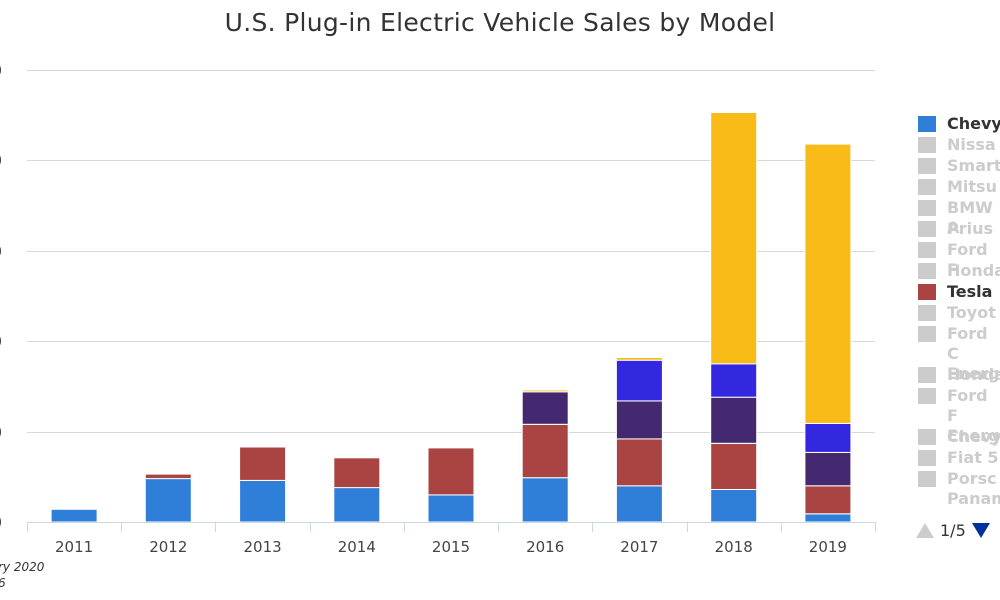 This screenshot has height=600, width=1000. Describe the element at coordinates (971, 144) in the screenshot. I see `legend-label: Nissa` at that location.